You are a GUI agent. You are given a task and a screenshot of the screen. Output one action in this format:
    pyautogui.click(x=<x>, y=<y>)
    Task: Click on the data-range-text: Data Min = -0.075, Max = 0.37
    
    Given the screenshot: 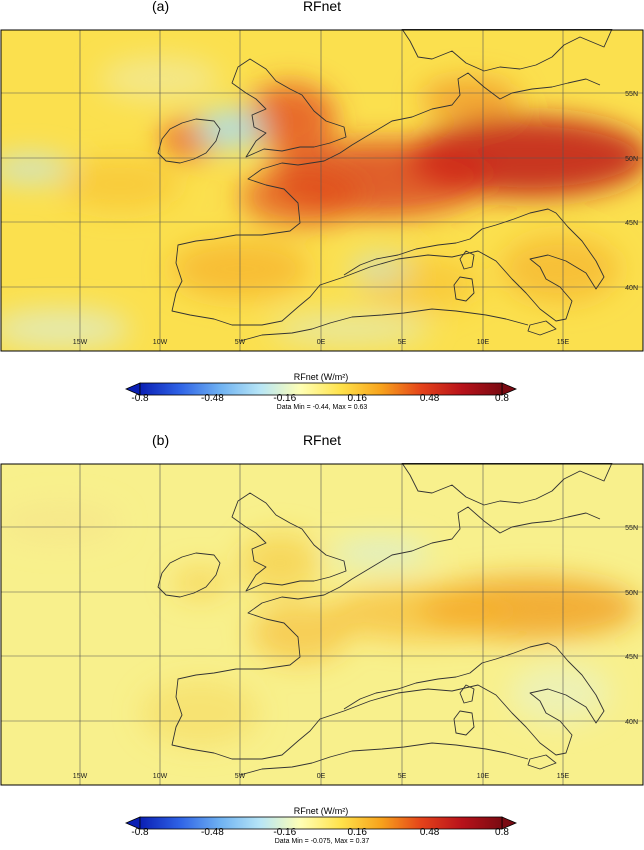 What is the action you would take?
    pyautogui.click(x=322, y=841)
    